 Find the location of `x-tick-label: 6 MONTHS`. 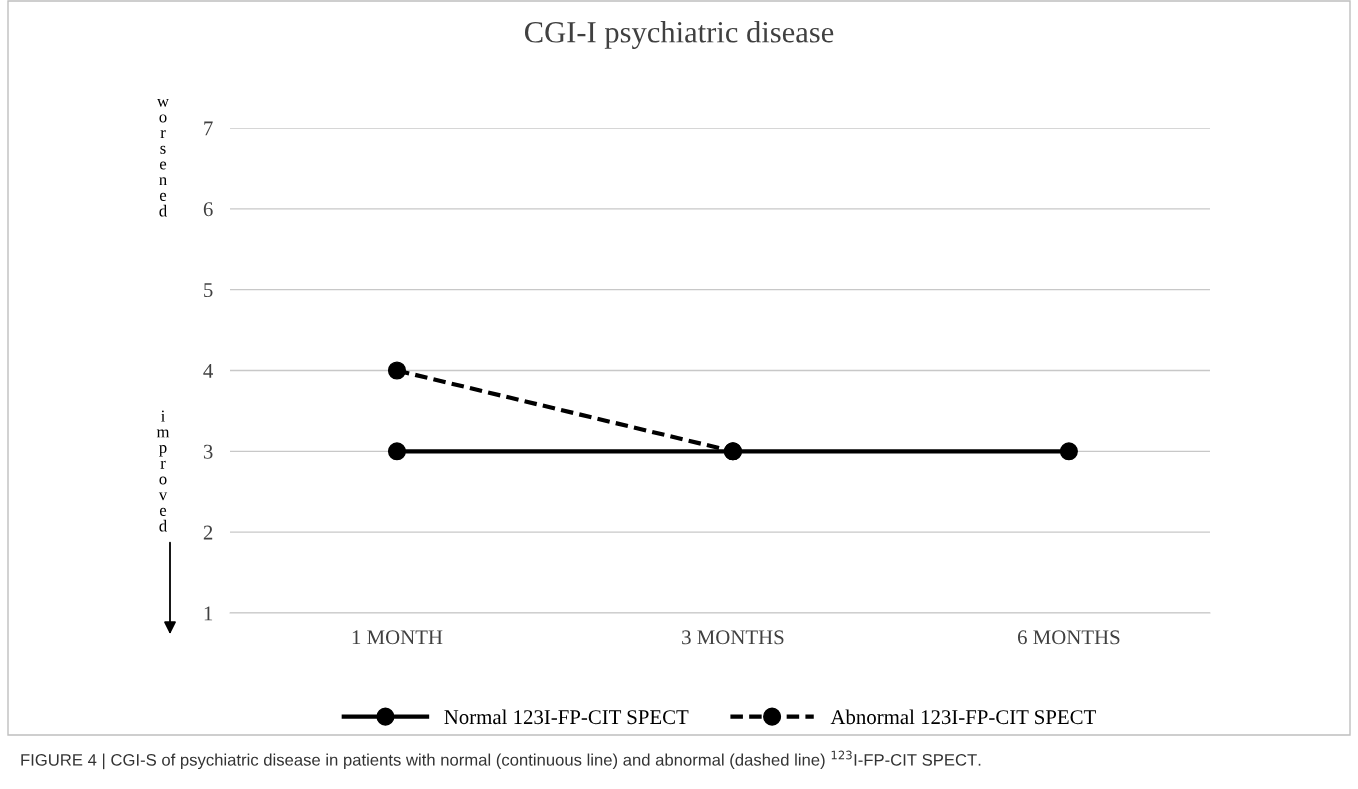

x-tick-label: 6 MONTHS is located at coordinates (1068, 637).